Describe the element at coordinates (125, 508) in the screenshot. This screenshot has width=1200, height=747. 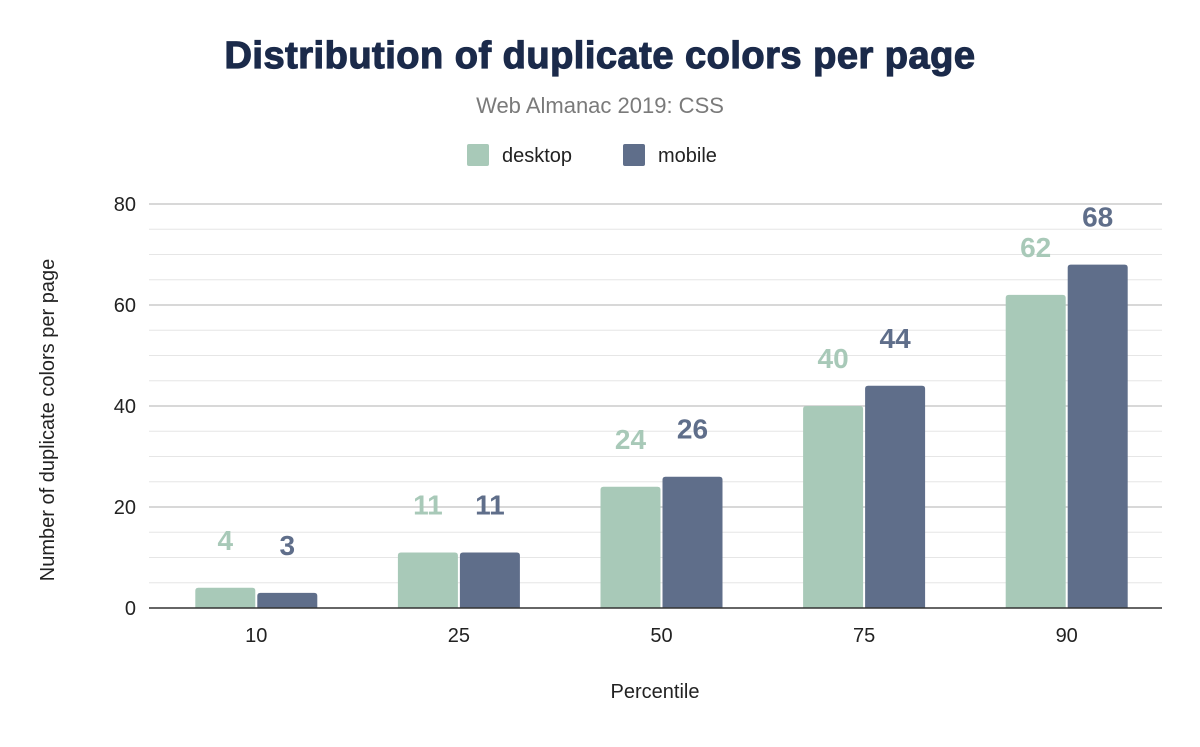
I see `y-tick-label: 20` at that location.